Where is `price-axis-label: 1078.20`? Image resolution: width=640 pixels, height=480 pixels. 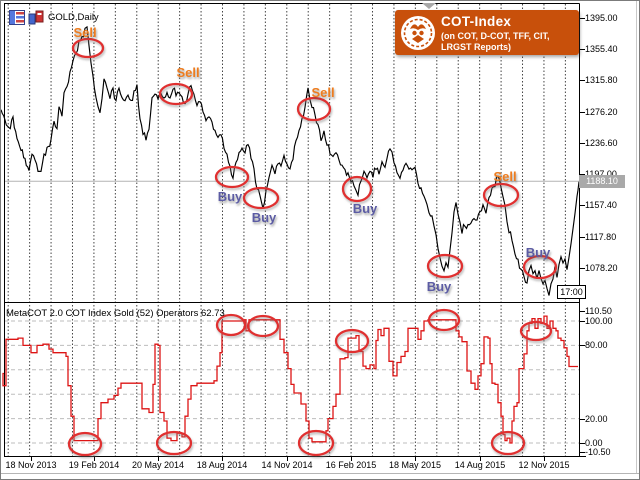
price-axis-label: 1078.20 is located at coordinates (601, 268).